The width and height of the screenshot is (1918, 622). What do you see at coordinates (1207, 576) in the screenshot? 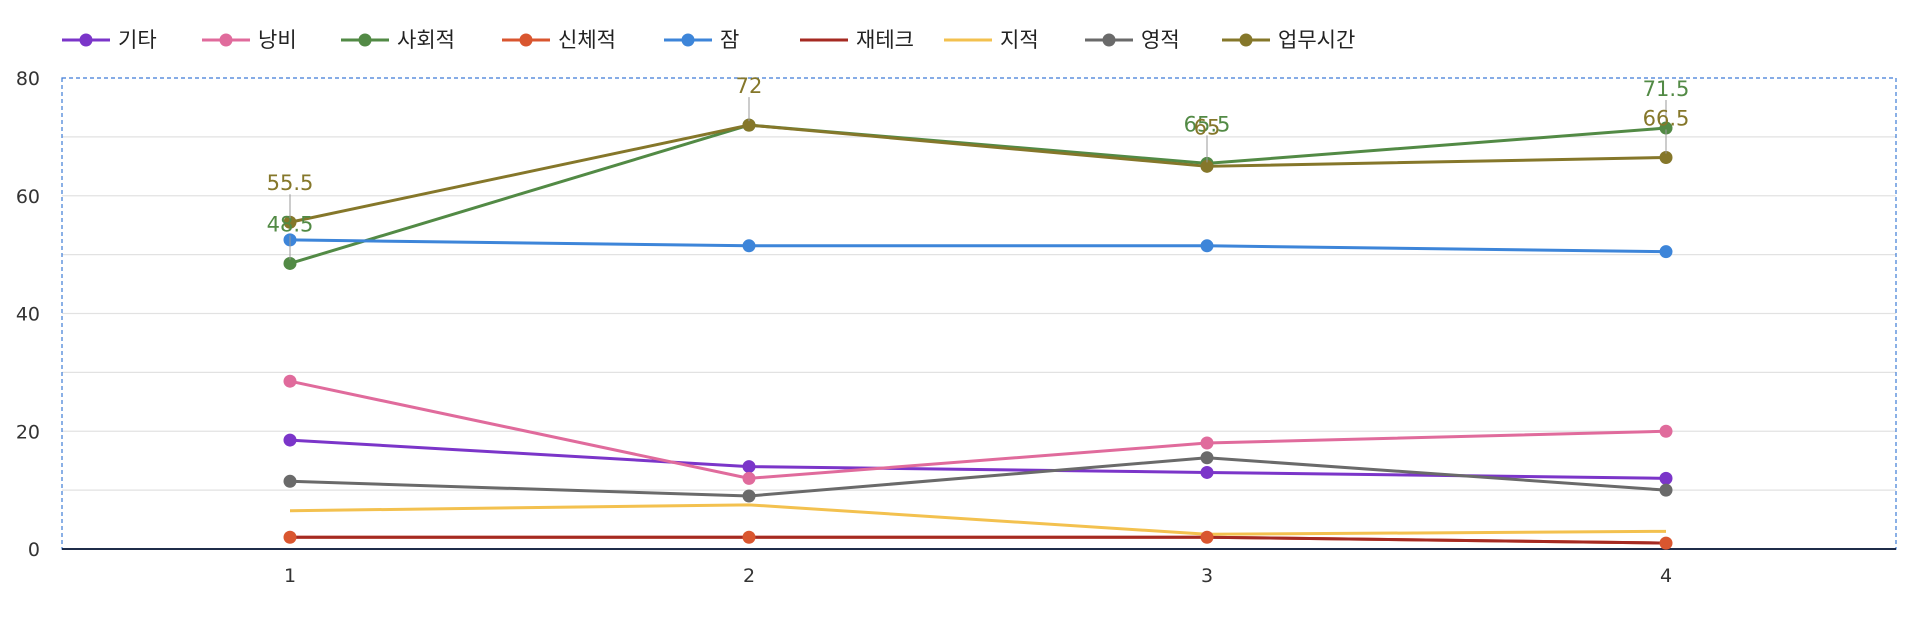
I see `x-tick-label: 3` at bounding box center [1207, 576].